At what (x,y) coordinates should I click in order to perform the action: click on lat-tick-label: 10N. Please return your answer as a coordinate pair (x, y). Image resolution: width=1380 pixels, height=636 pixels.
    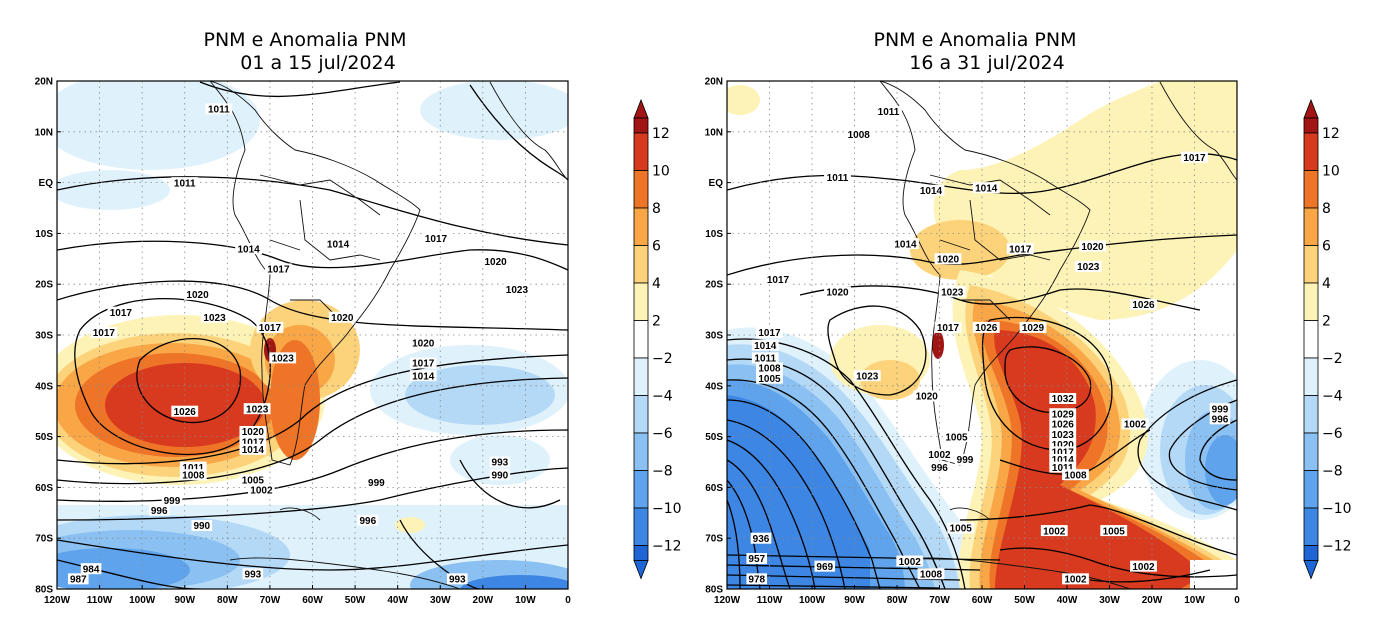
    Looking at the image, I should click on (44, 132).